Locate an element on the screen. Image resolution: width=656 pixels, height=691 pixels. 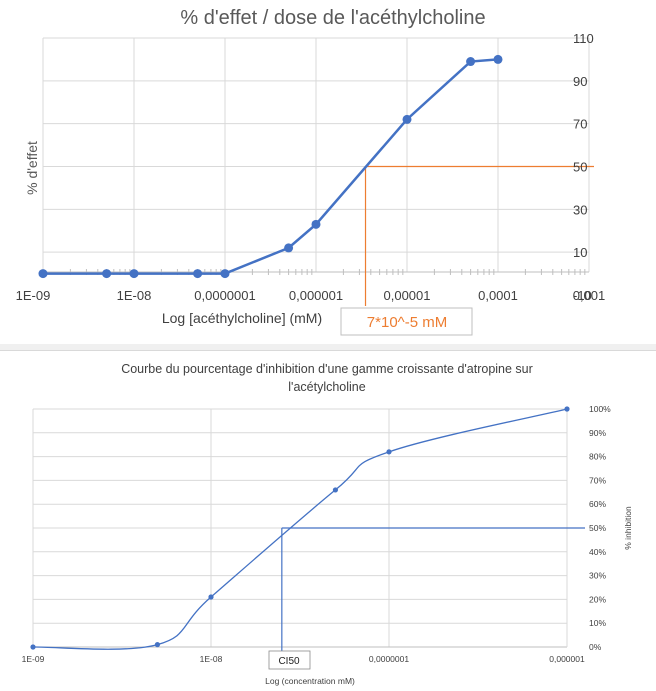
y-axis-label: % inhibition is located at coordinates (628, 528).